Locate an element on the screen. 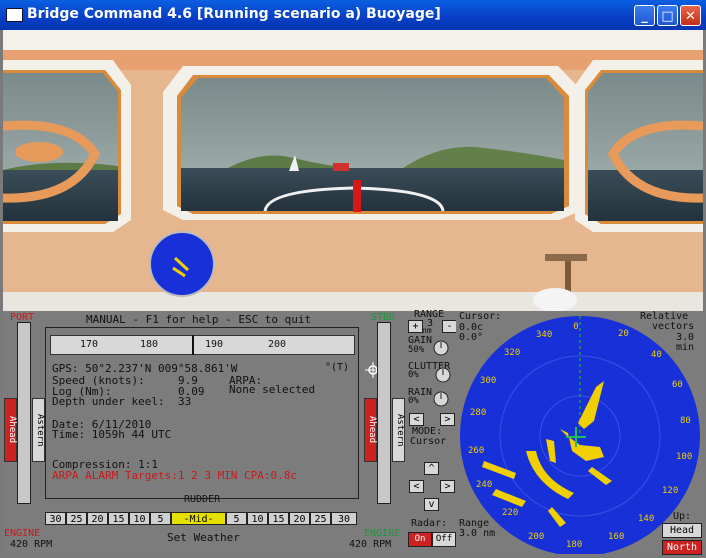  maximize-button: □ is located at coordinates (667, 15).